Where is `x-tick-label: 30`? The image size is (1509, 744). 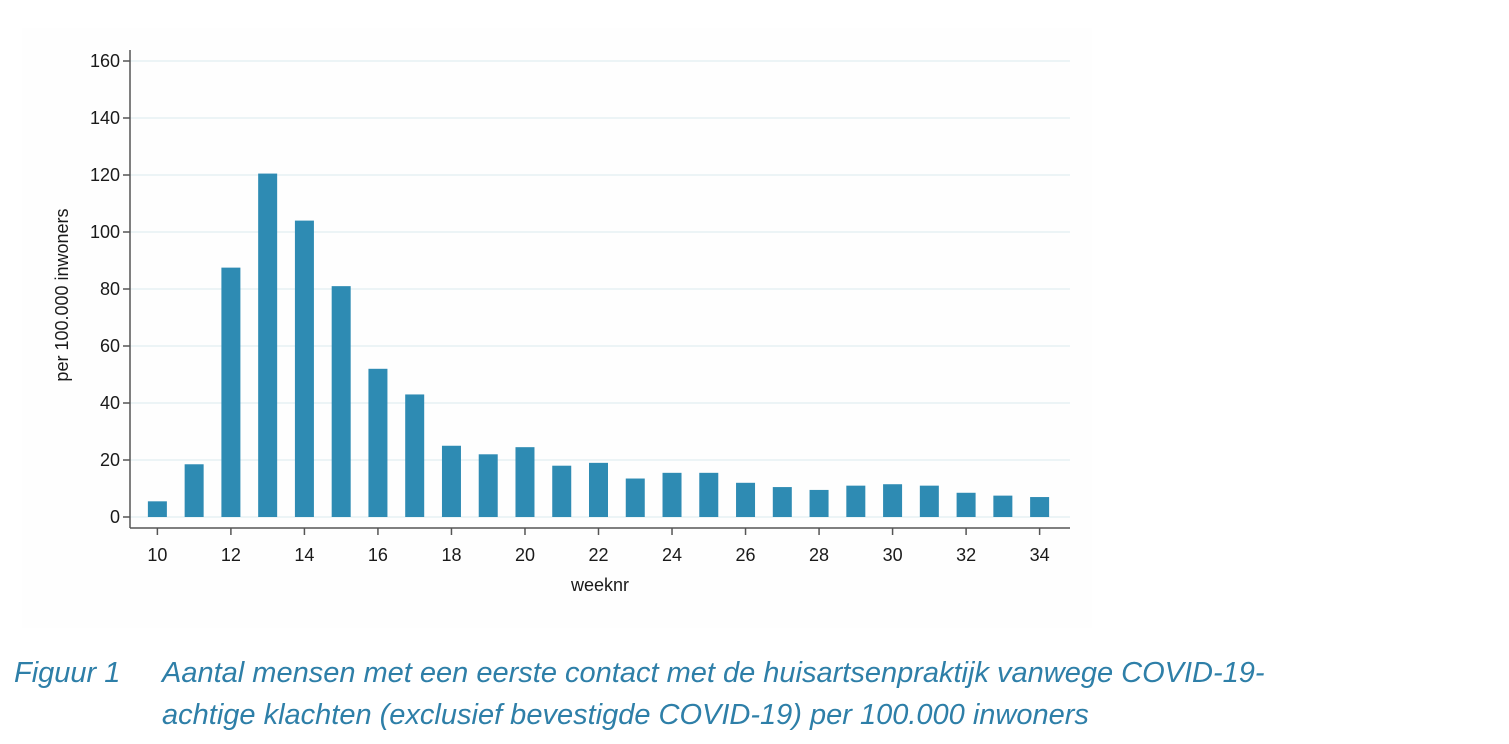 x-tick-label: 30 is located at coordinates (893, 555).